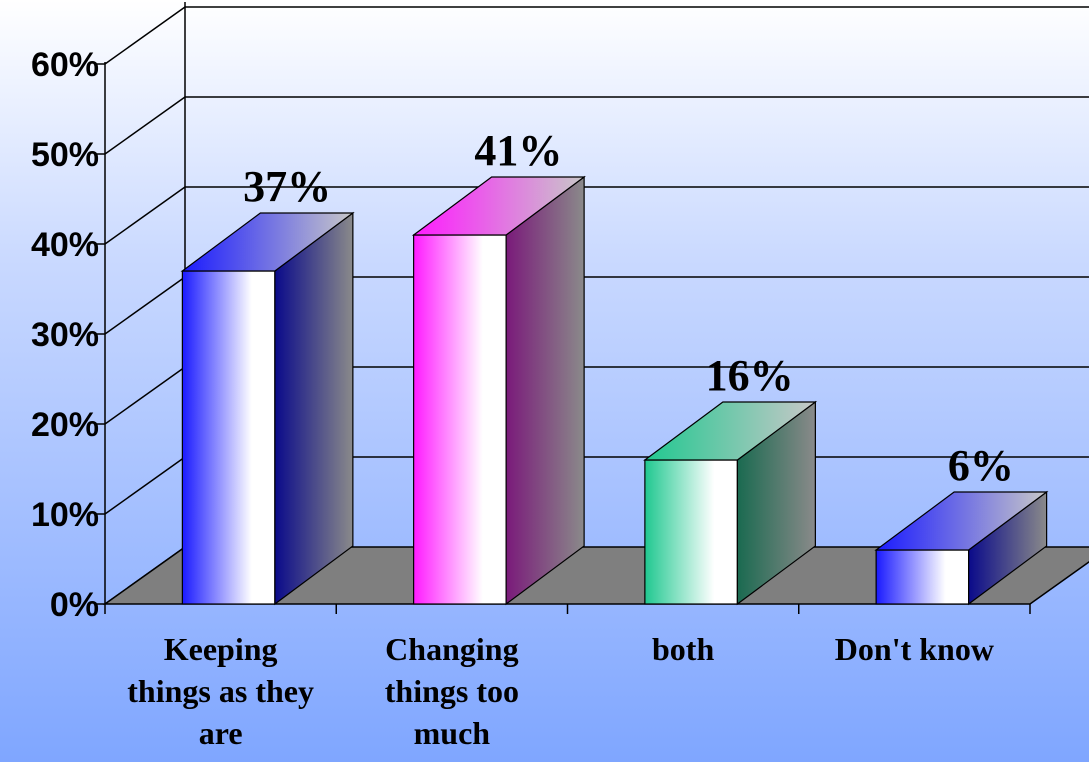 The image size is (1089, 762). Describe the element at coordinates (287, 186) in the screenshot. I see `data-label: 37%` at that location.